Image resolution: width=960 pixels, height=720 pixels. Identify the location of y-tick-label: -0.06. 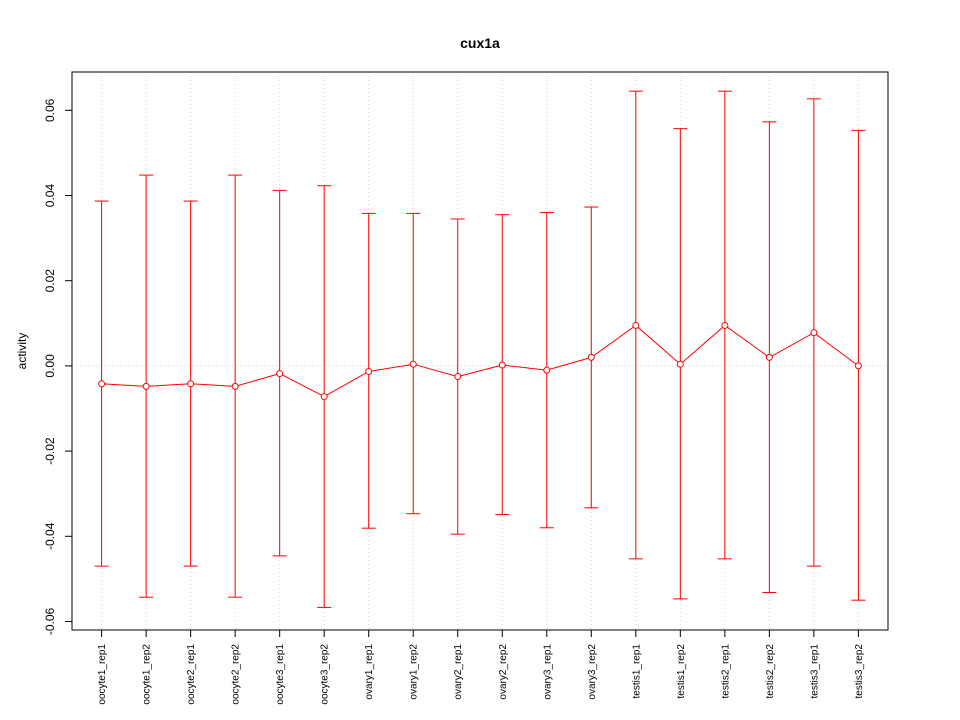
(50, 621).